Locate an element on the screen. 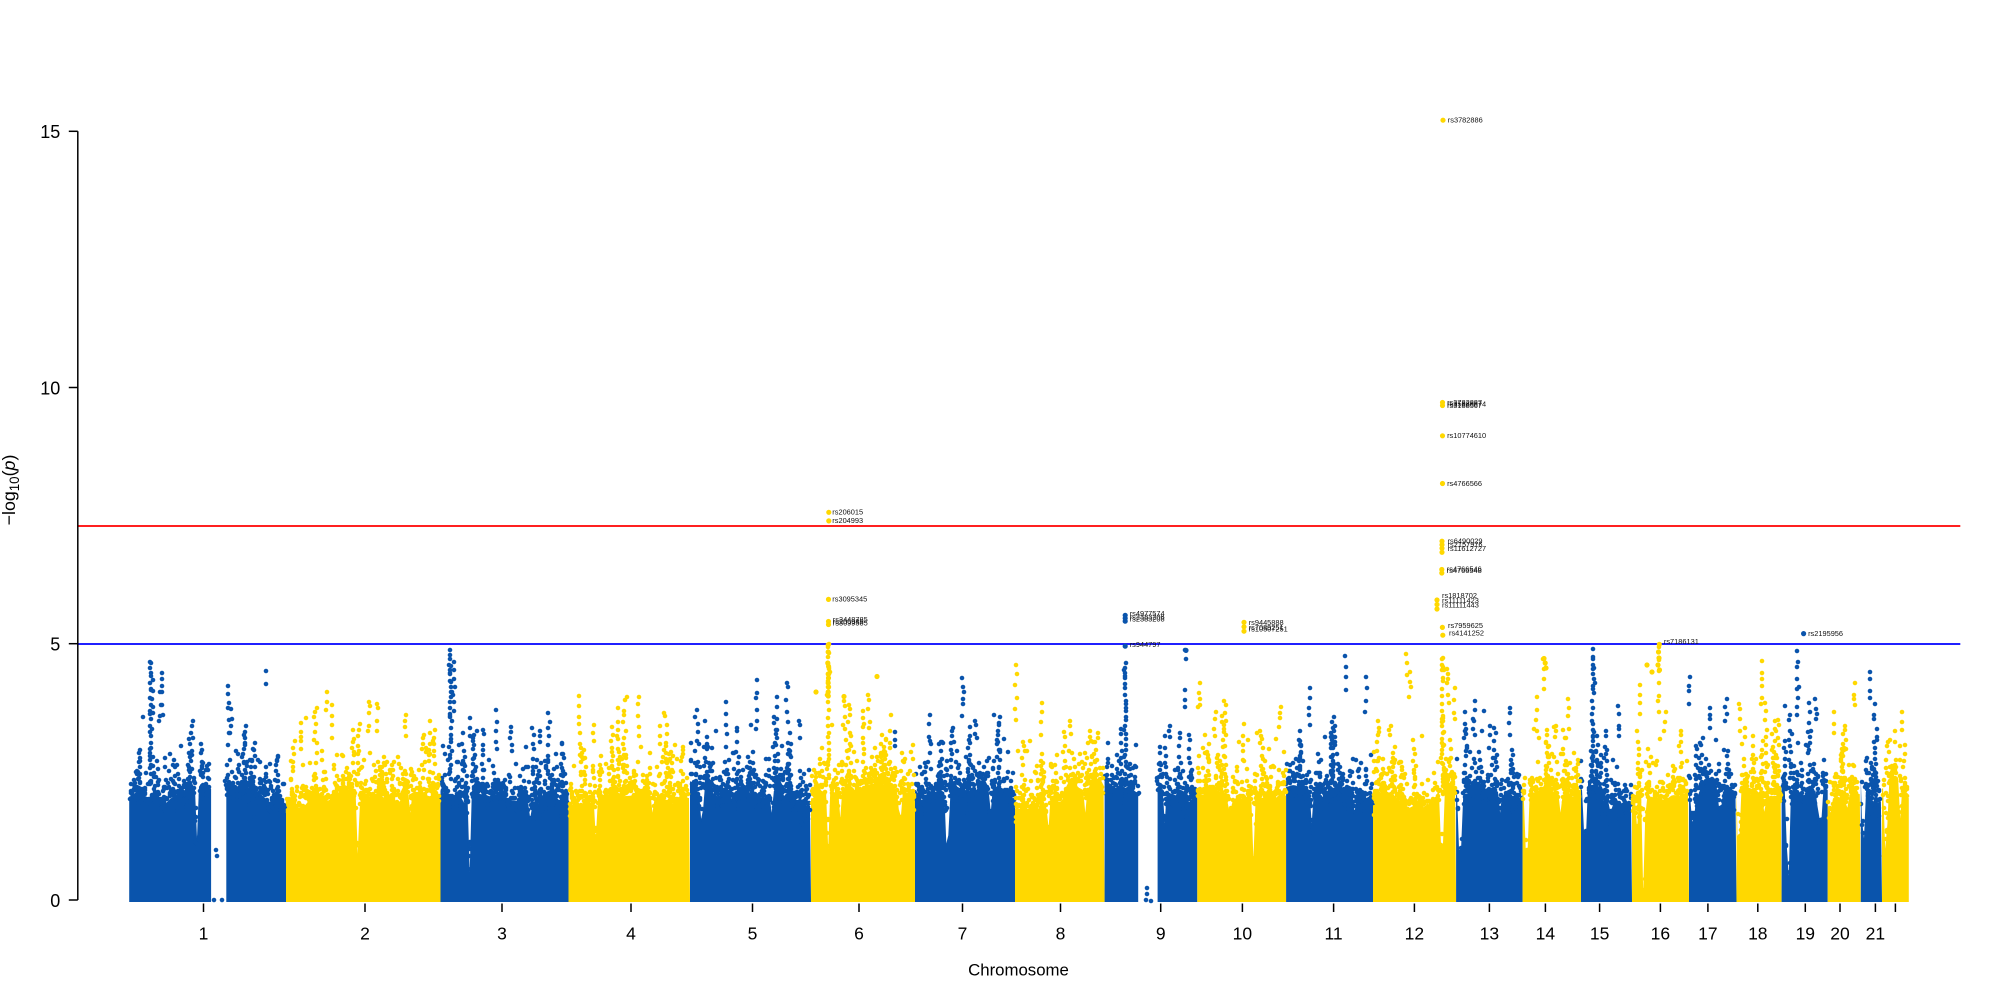 The height and width of the screenshot is (1000, 2000). svg-text: rs11111443 is located at coordinates (1460, 605).